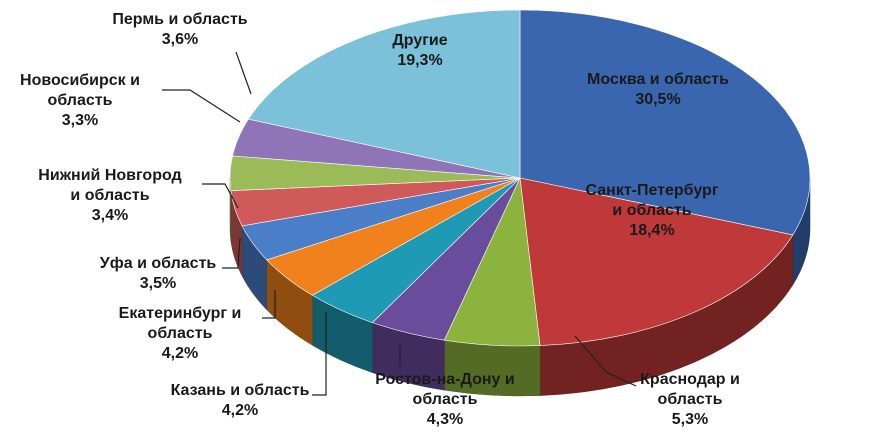 This screenshot has height=445, width=884. I want to click on category-label: Москва и область, so click(658, 79).